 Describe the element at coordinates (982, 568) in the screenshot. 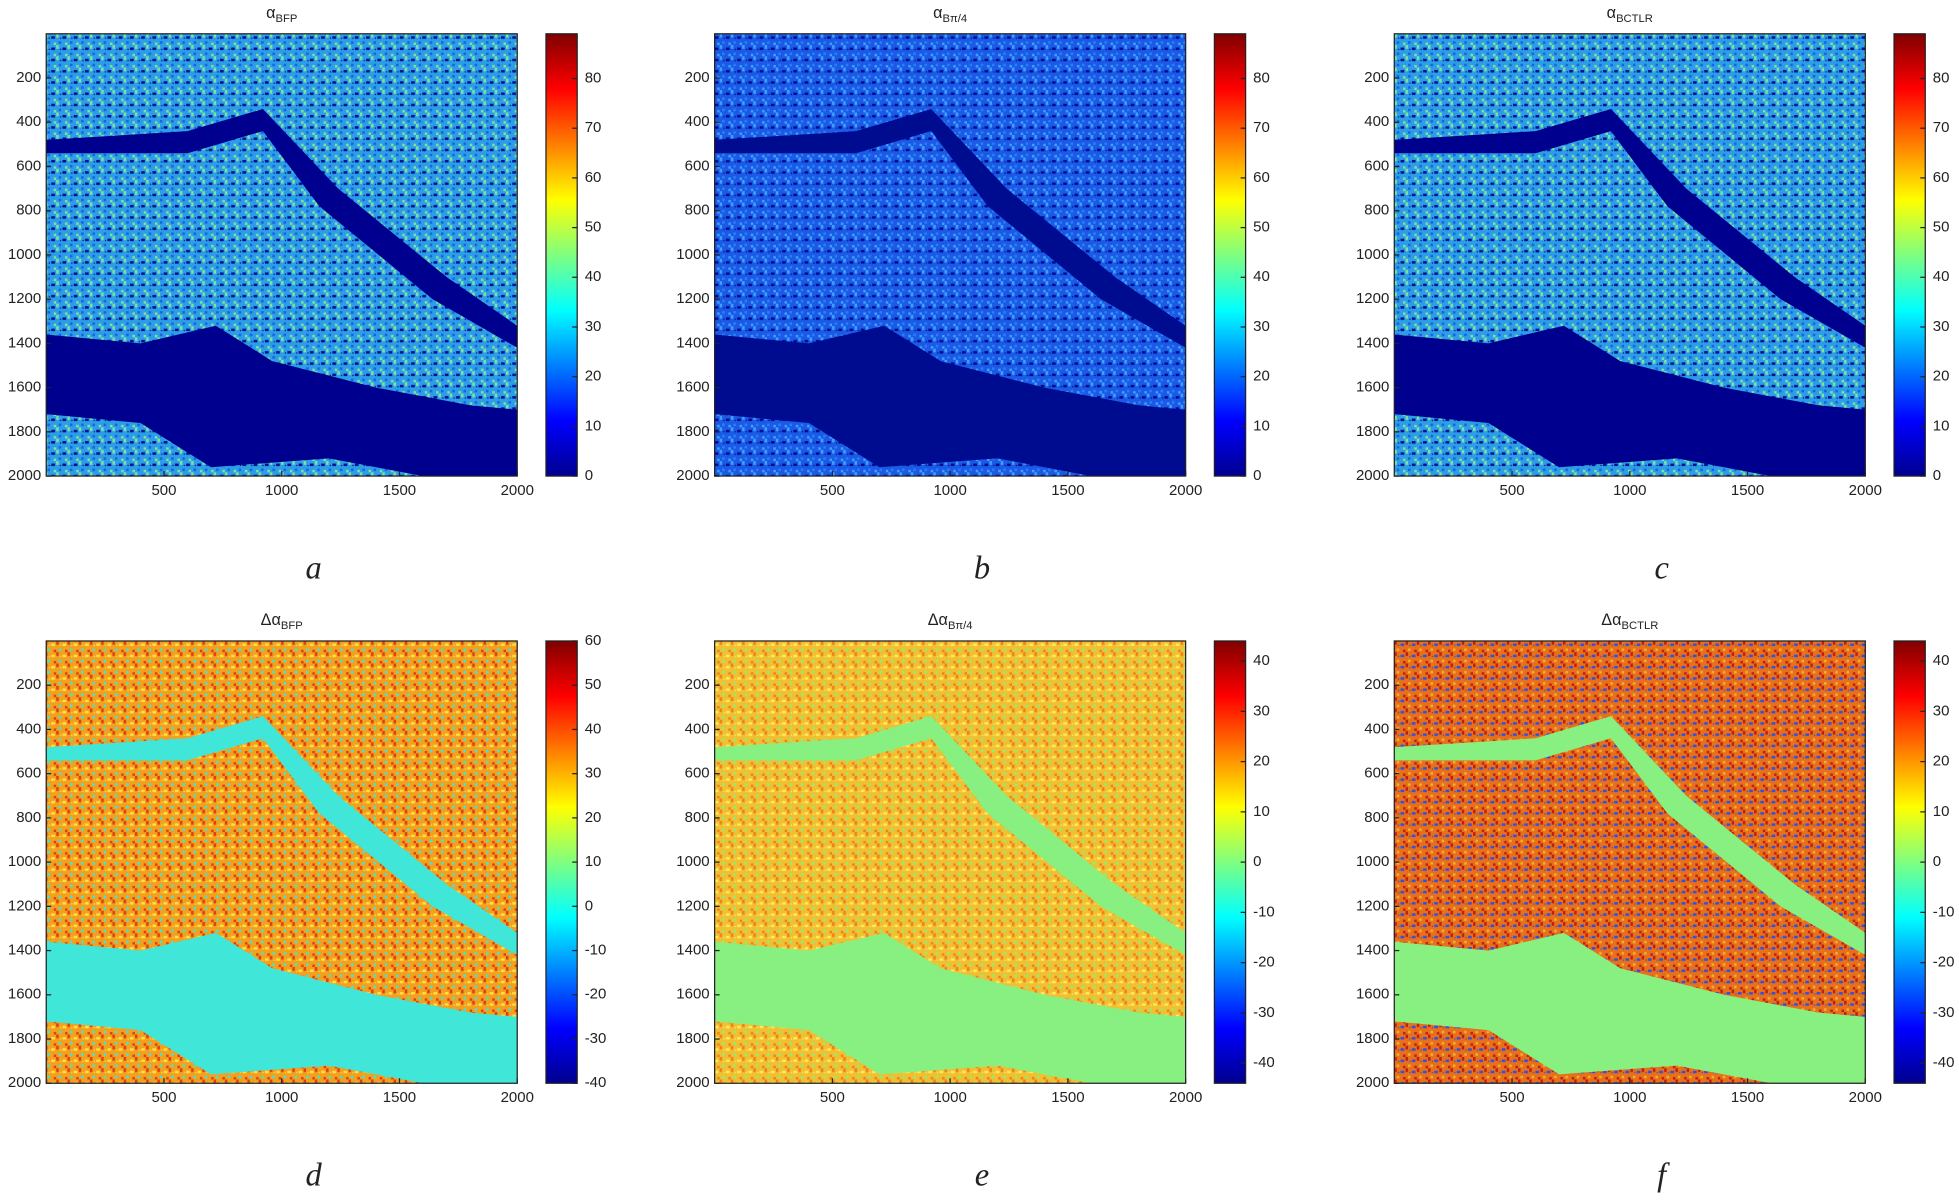

I see `panel-label: b` at that location.